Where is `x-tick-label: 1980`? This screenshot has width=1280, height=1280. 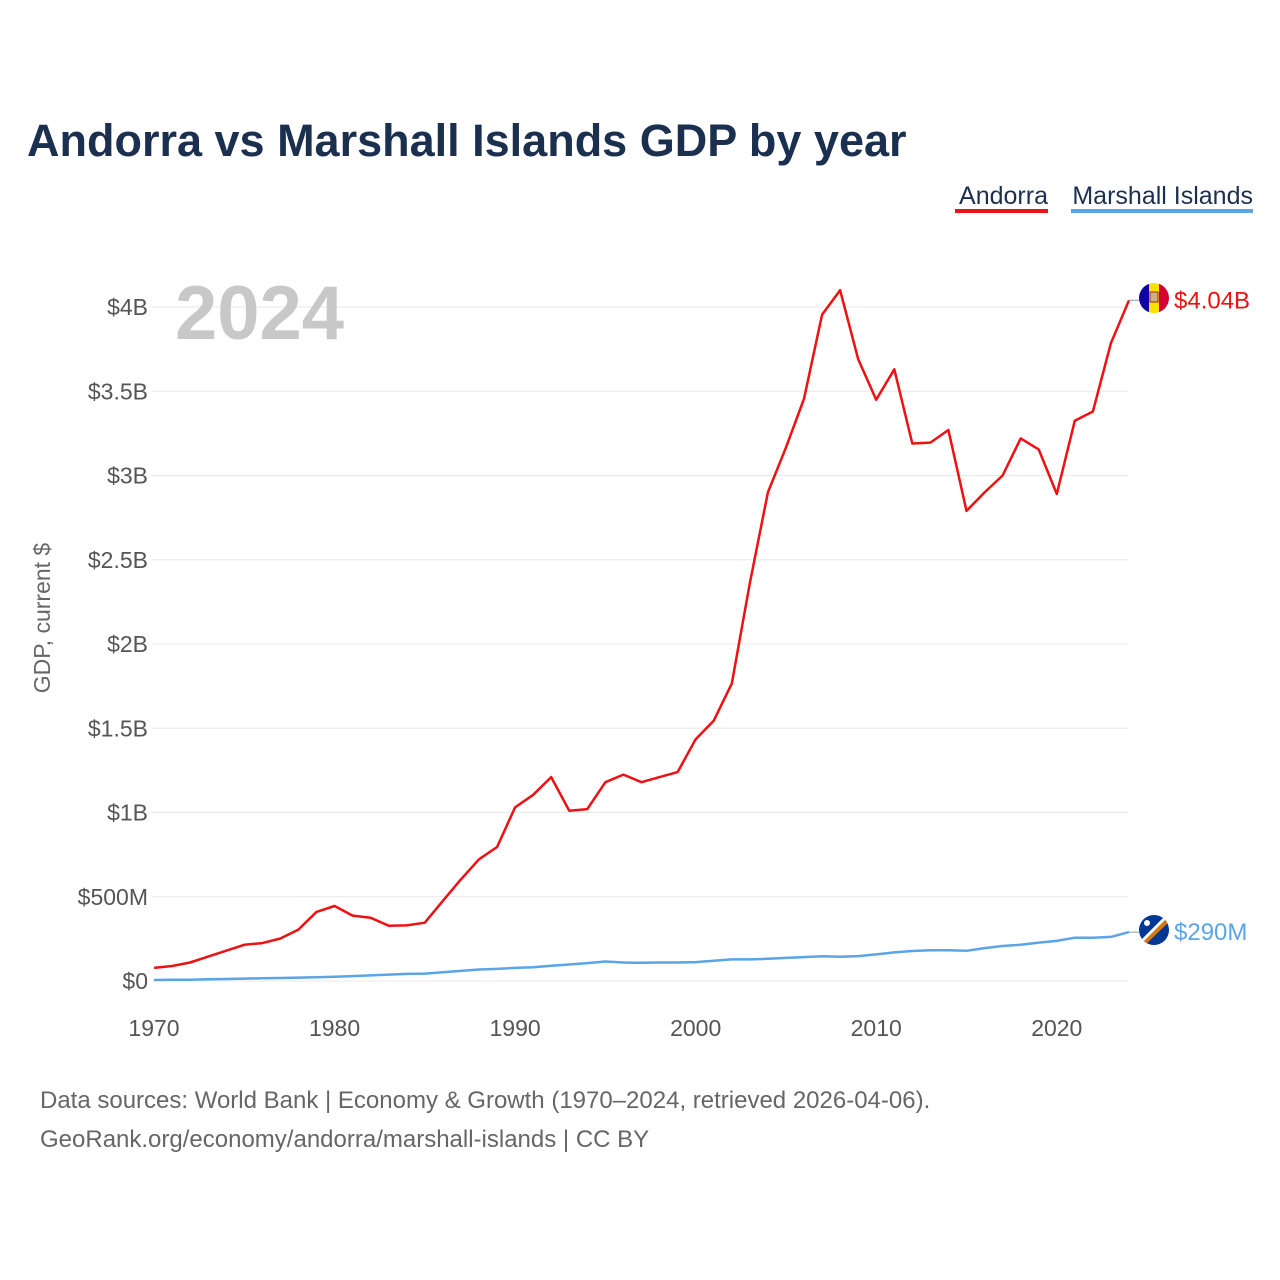
x-tick-label: 1980 is located at coordinates (334, 1028).